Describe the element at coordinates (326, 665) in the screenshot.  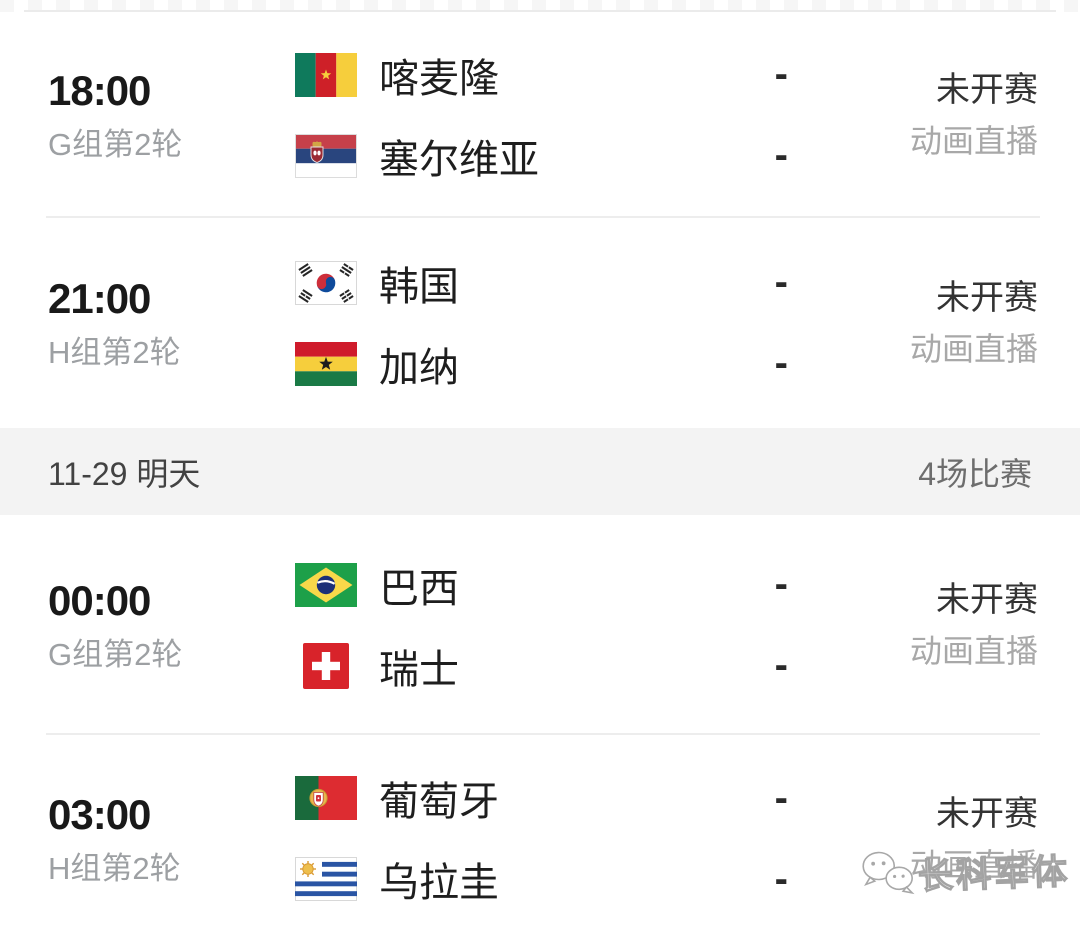
I see `flag-switzerland-icon` at that location.